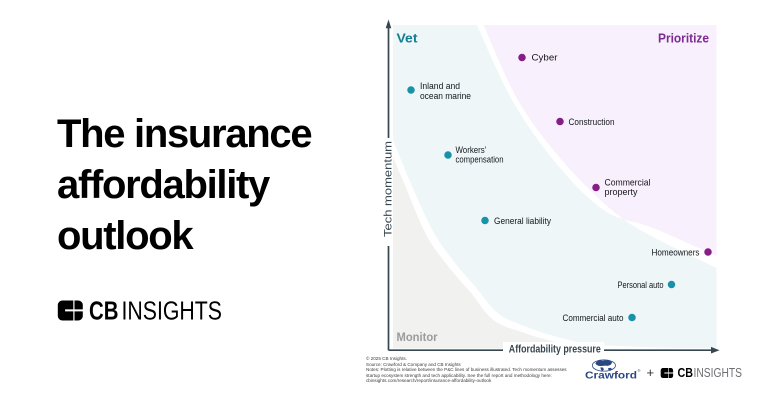 This screenshot has height=402, width=768. What do you see at coordinates (593, 318) in the screenshot?
I see `svg-text: Commercial auto` at bounding box center [593, 318].